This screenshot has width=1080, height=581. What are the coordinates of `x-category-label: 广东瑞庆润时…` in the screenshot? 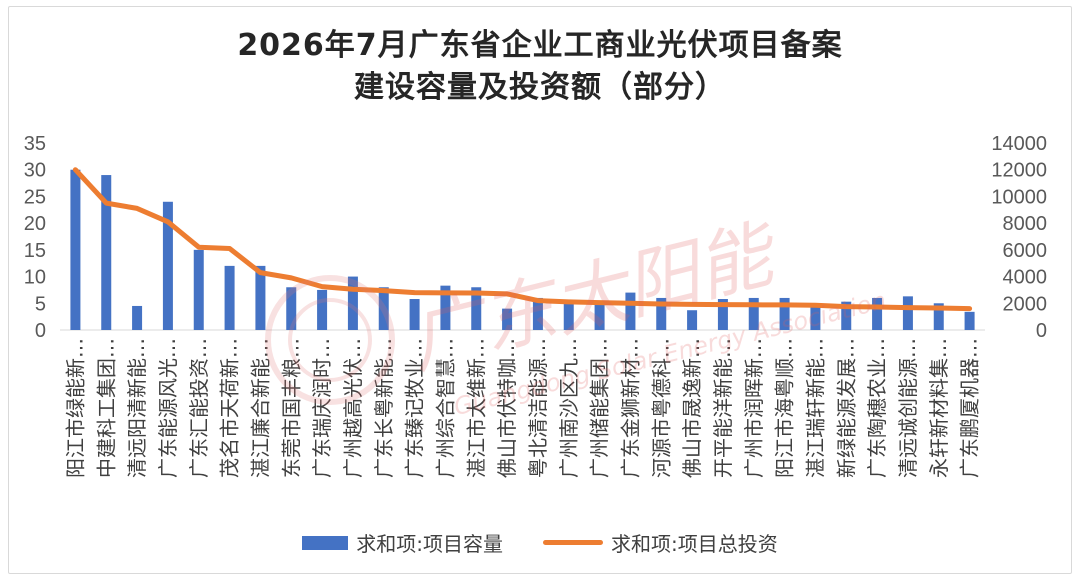 It's located at (322, 408).